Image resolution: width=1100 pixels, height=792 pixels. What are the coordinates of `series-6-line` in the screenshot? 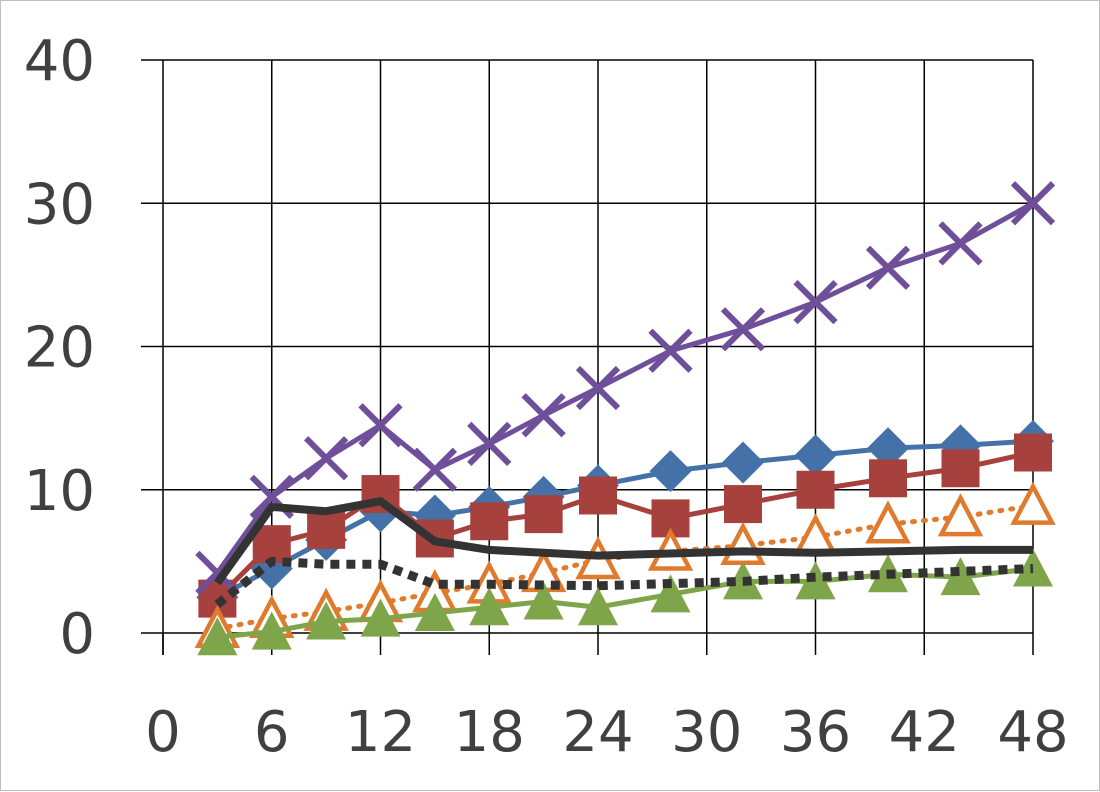 It's located at (623, 541).